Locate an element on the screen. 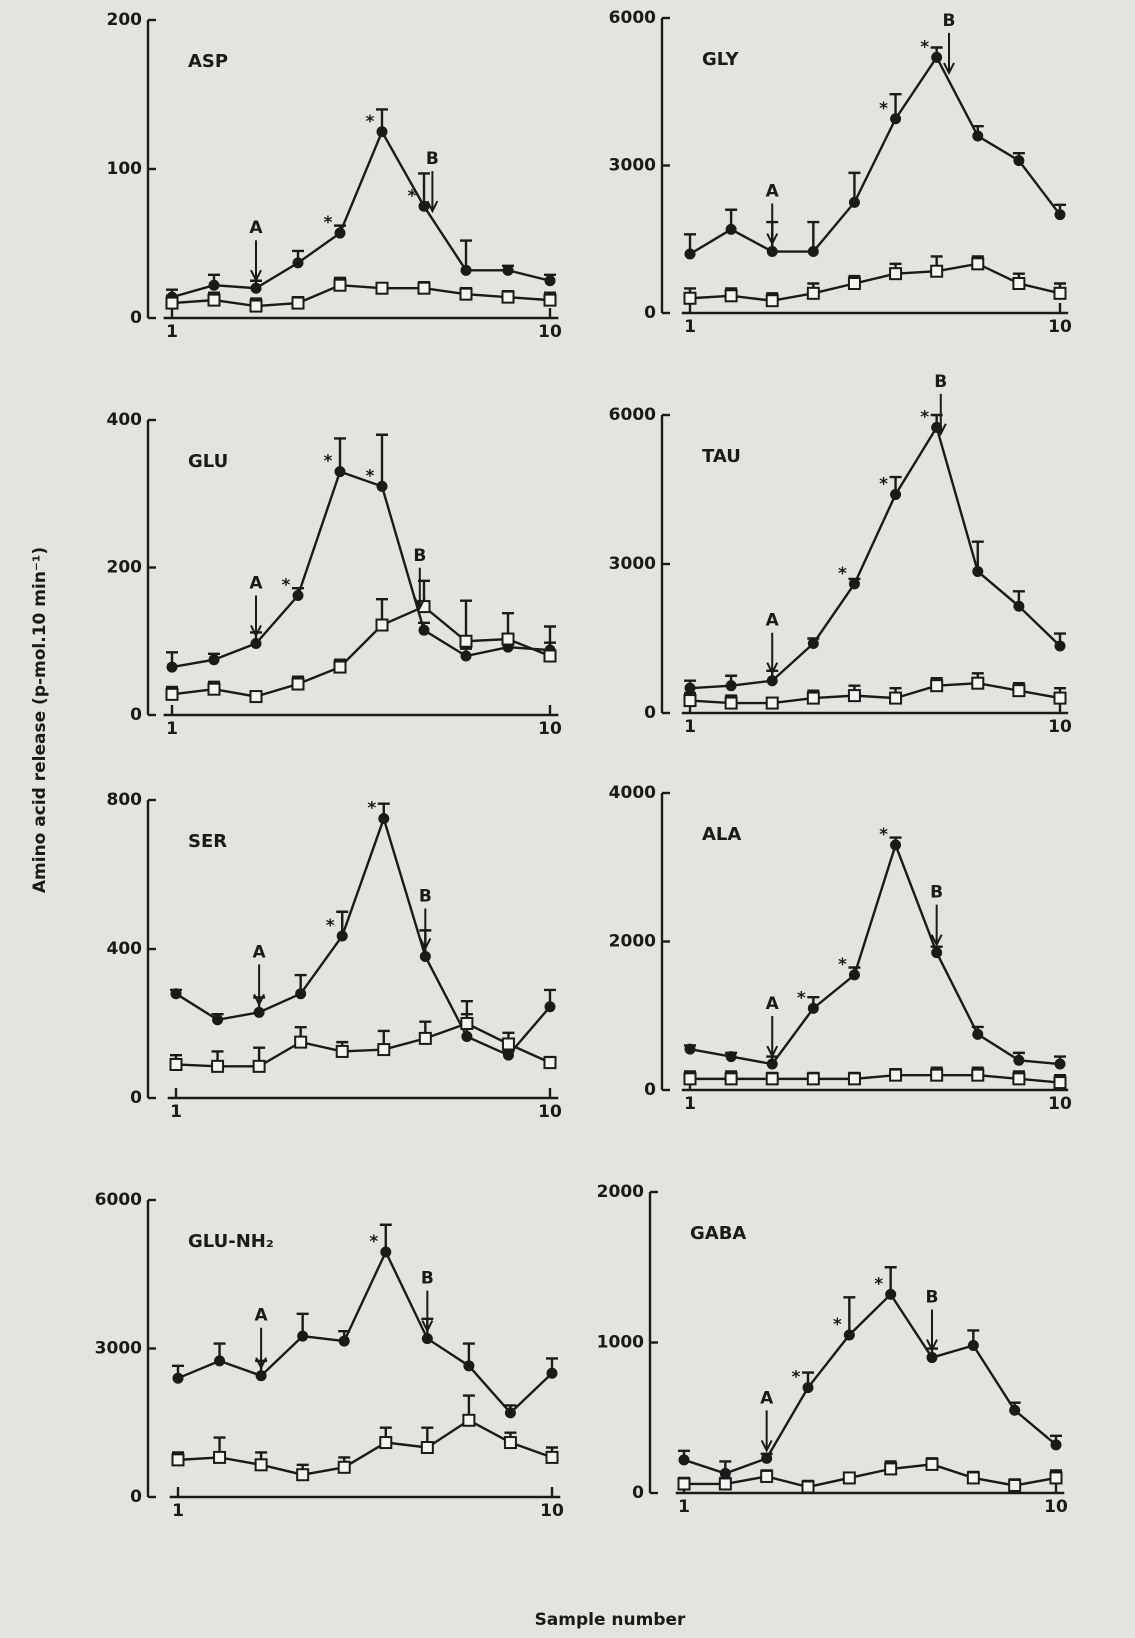 The width and height of the screenshot is (1135, 1638). x-tick-label: 10 is located at coordinates (1060, 1104).